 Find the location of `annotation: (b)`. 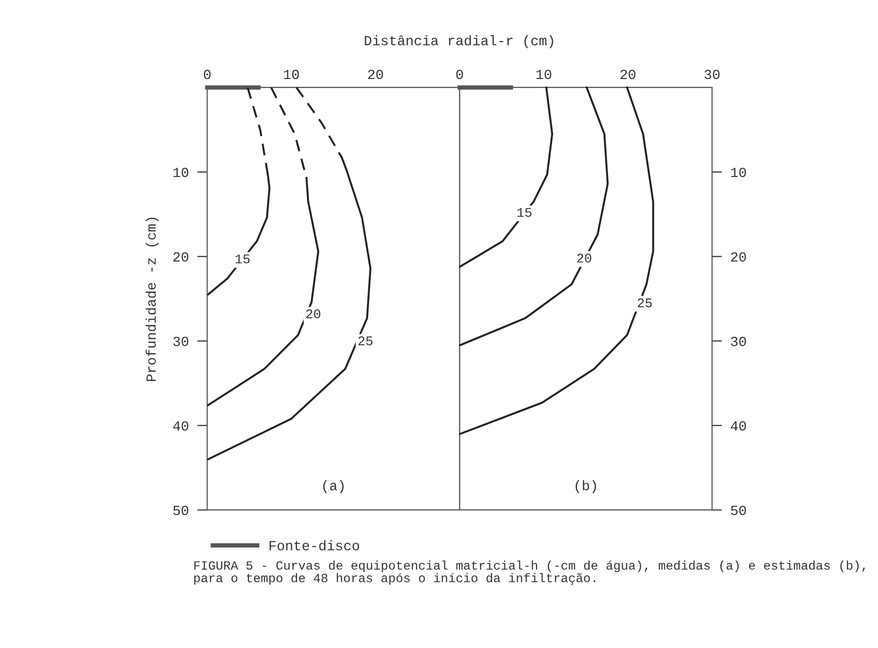

annotation: (b) is located at coordinates (586, 487).